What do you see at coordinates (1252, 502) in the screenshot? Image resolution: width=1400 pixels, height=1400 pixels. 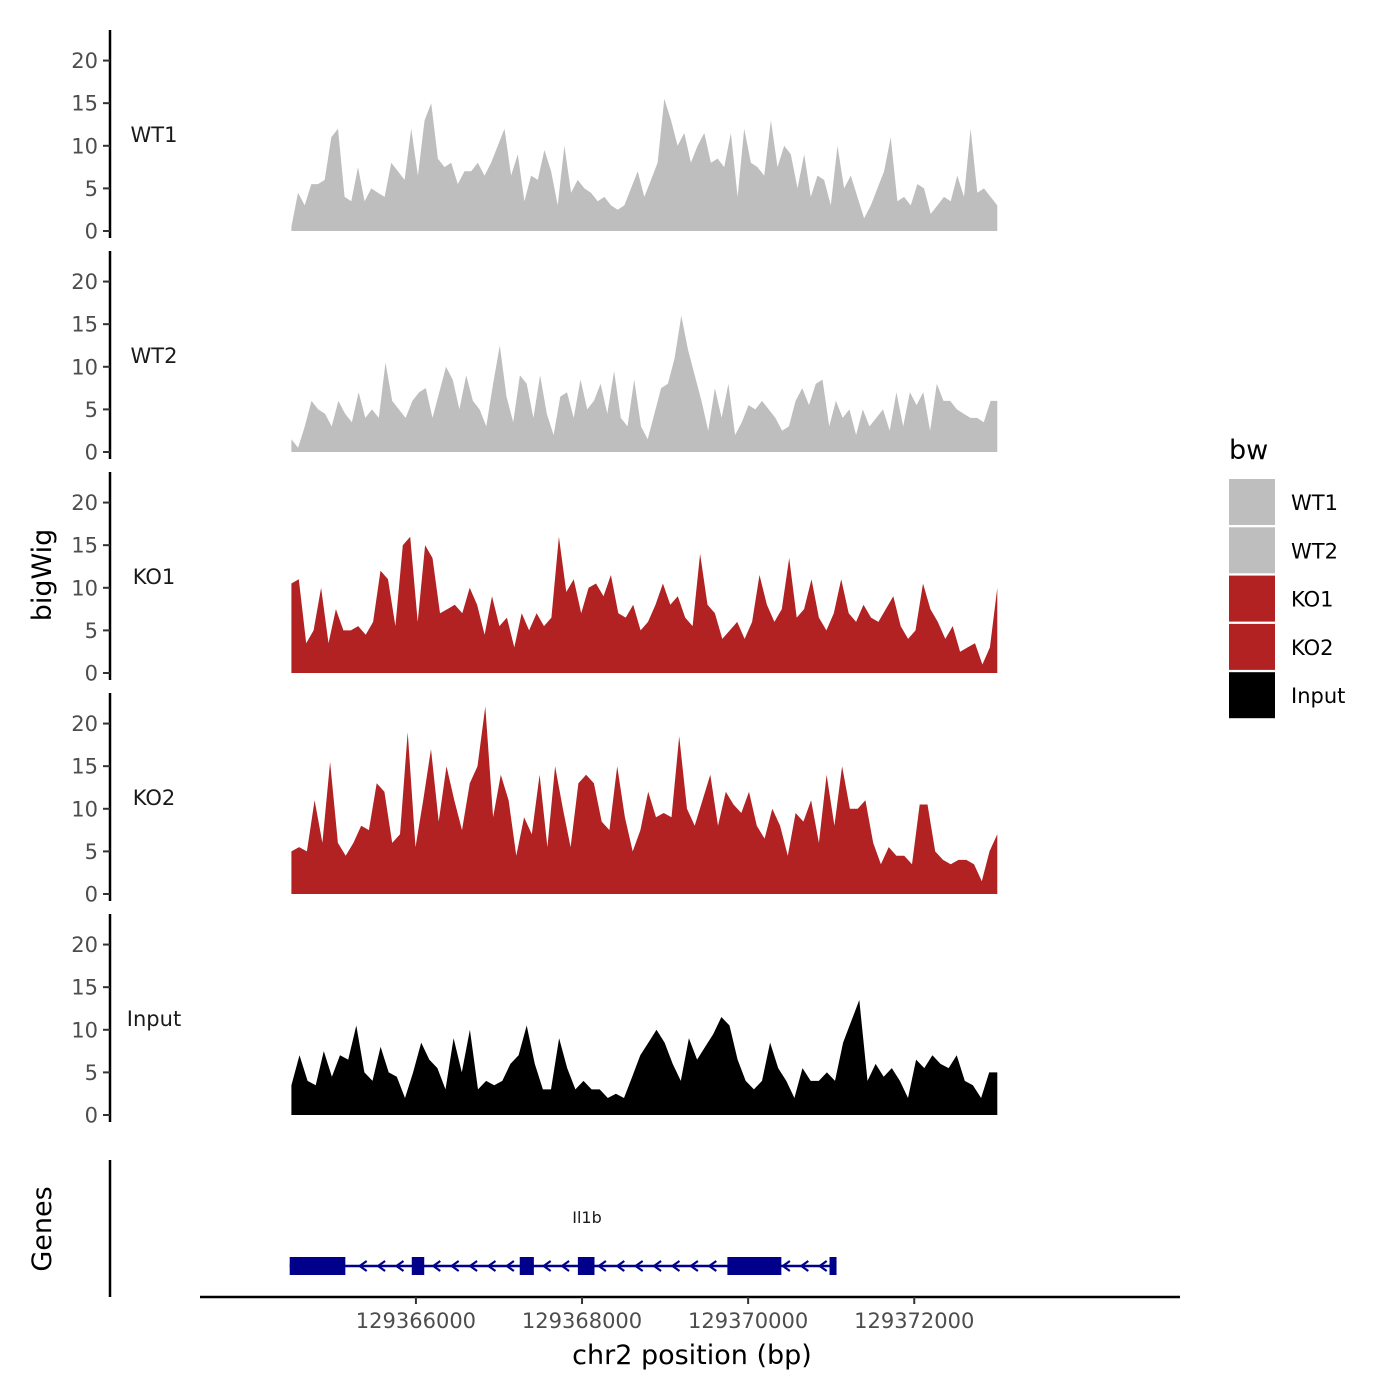 I see `legend-key-wt1` at bounding box center [1252, 502].